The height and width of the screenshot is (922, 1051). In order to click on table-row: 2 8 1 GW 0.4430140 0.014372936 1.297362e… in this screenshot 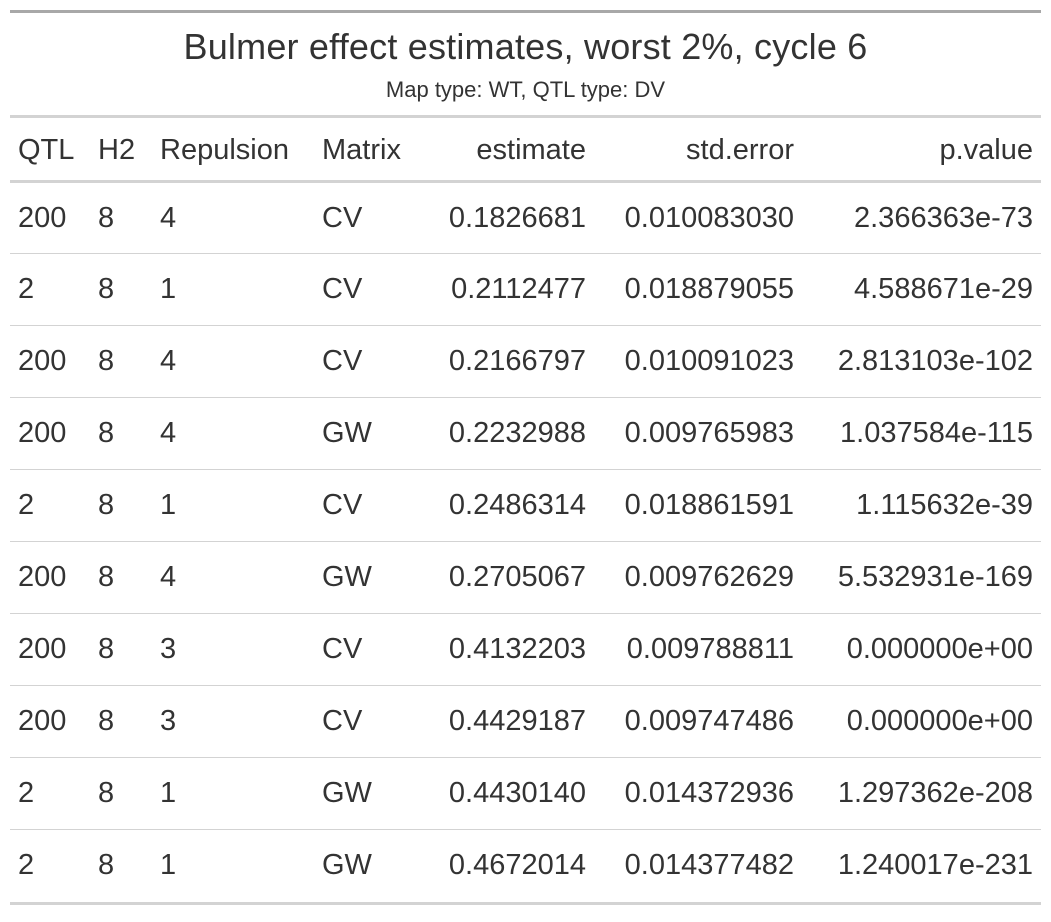, I will do `click(525, 794)`.